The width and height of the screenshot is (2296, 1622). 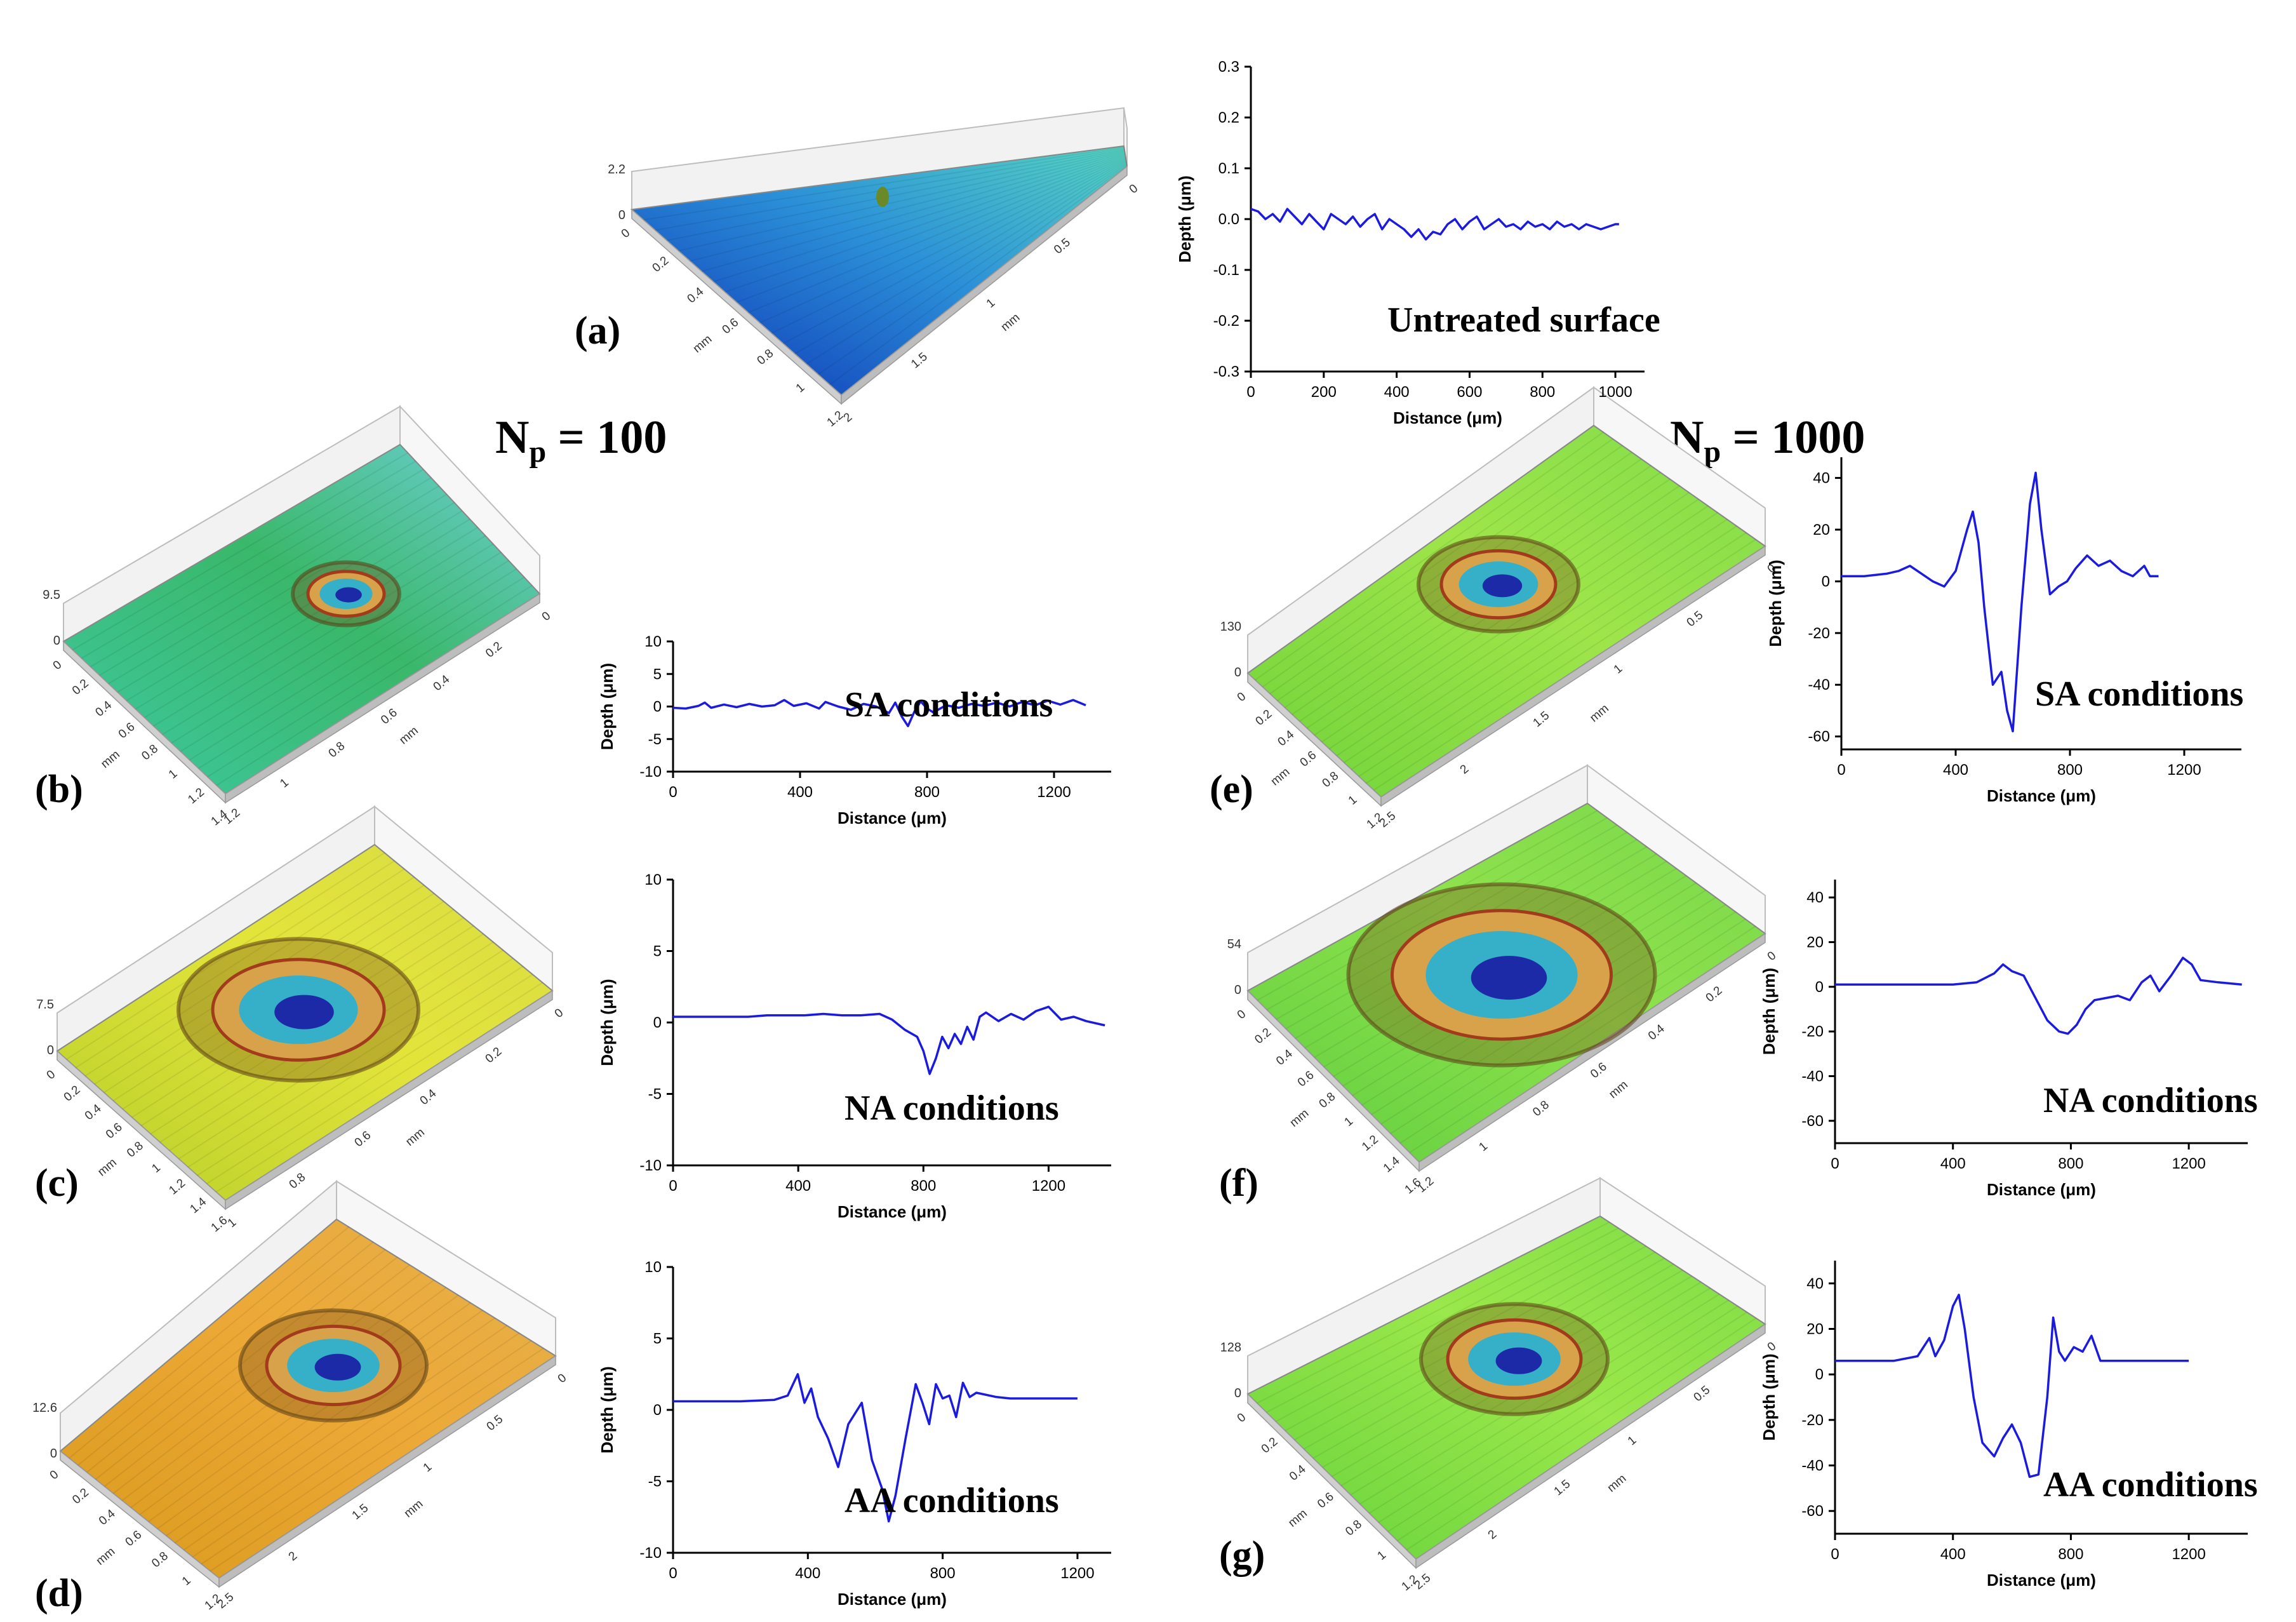 I want to click on x-tick-label-b: 1200, so click(x=1054, y=792).